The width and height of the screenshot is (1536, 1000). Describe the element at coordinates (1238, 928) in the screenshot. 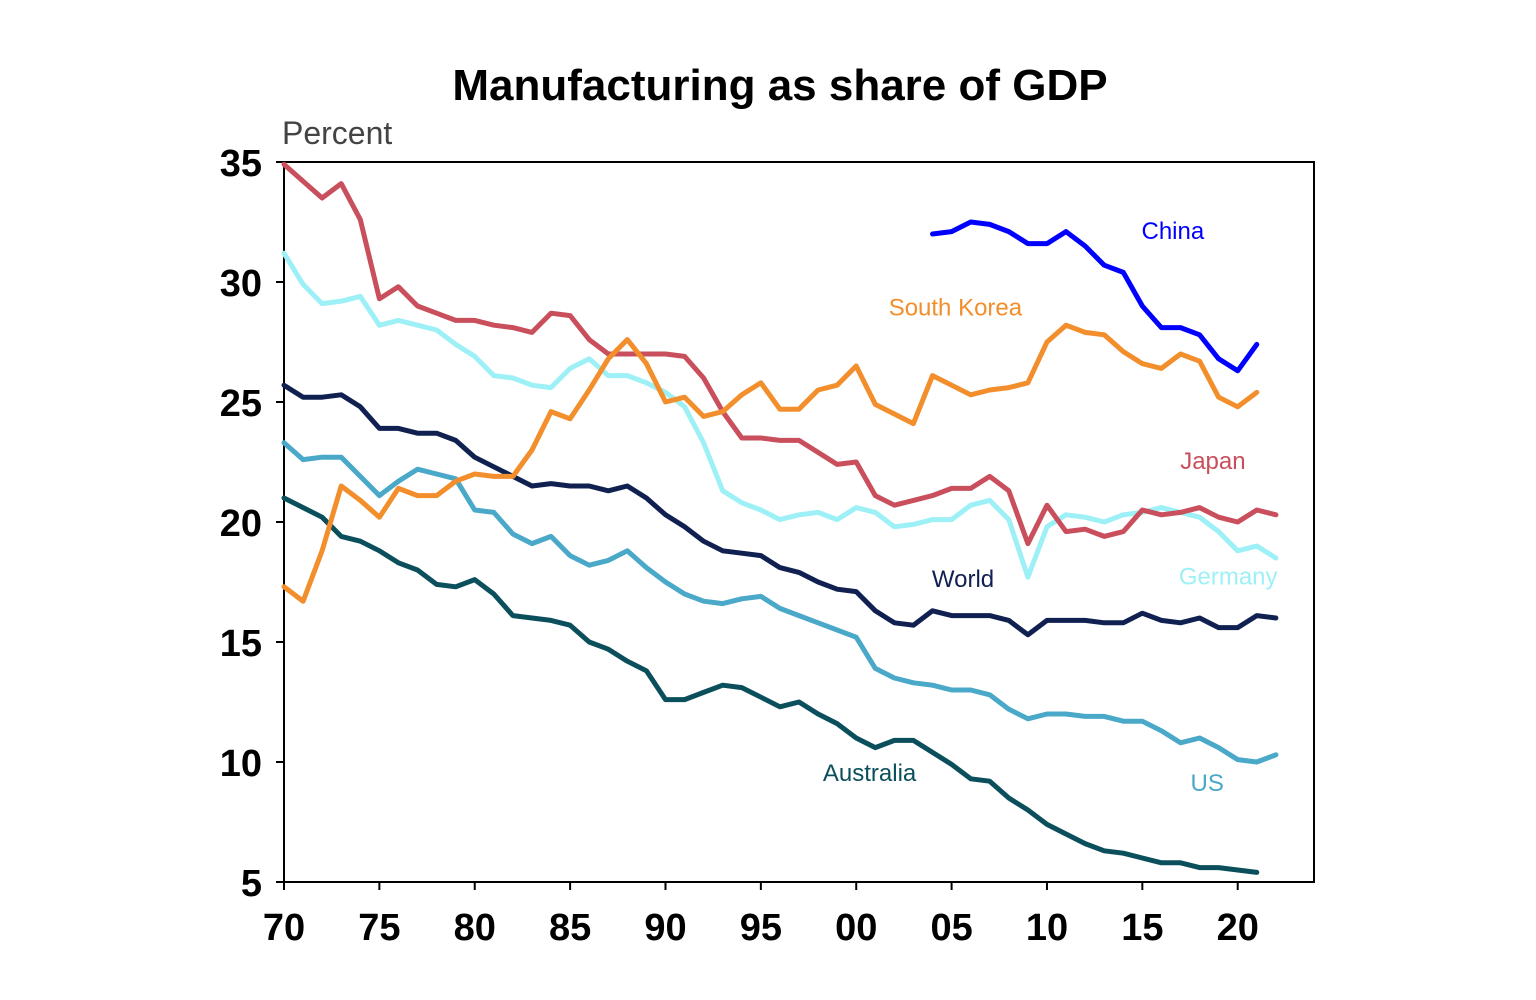

I see `x-tick-label: 20` at that location.